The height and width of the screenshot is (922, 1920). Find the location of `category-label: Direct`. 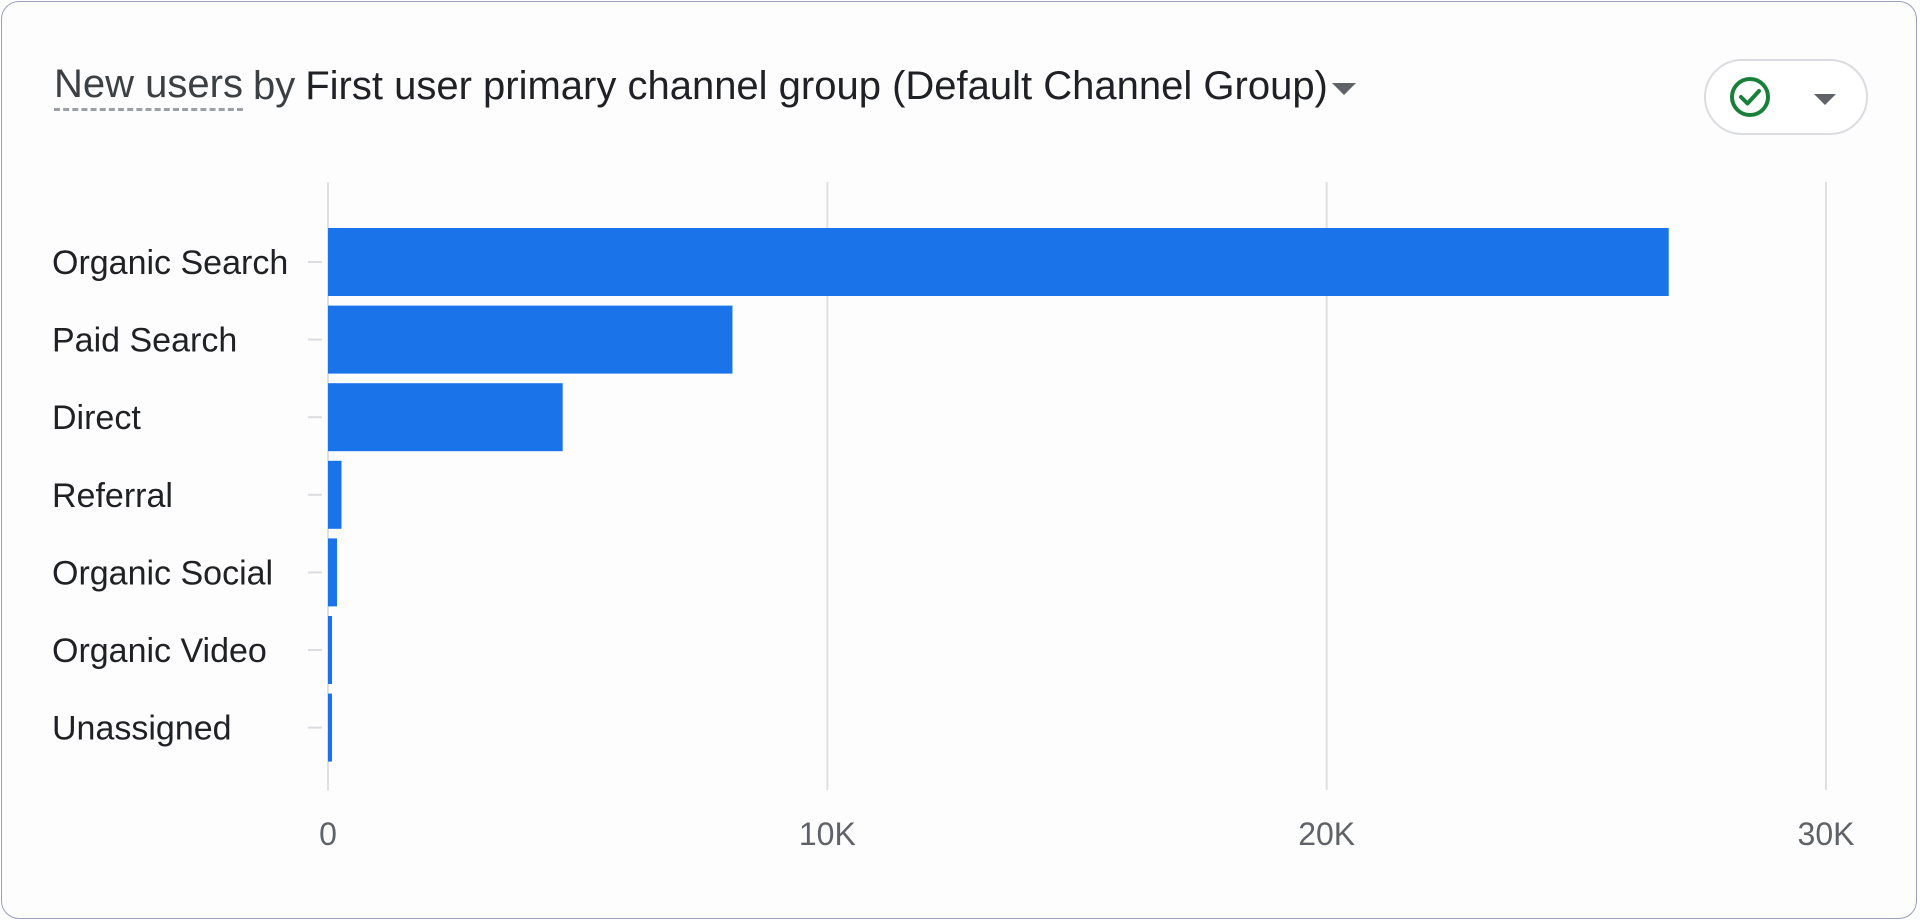

category-label: Direct is located at coordinates (96, 418).